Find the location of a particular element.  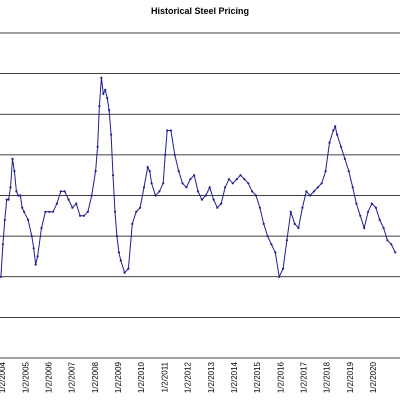

chart-title: Historical Steel Pricing is located at coordinates (200, 11).